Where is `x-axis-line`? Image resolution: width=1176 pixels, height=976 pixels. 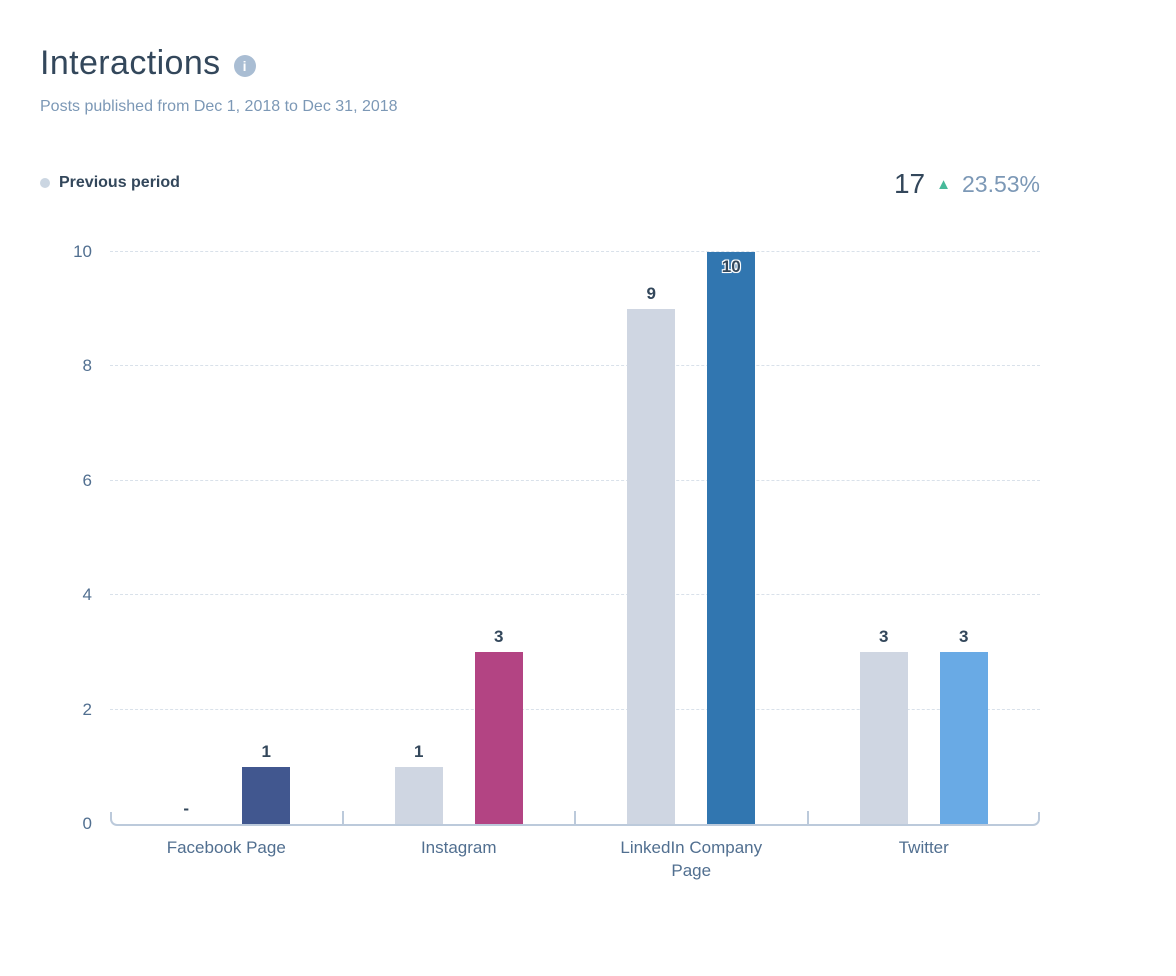 x-axis-line is located at coordinates (575, 819).